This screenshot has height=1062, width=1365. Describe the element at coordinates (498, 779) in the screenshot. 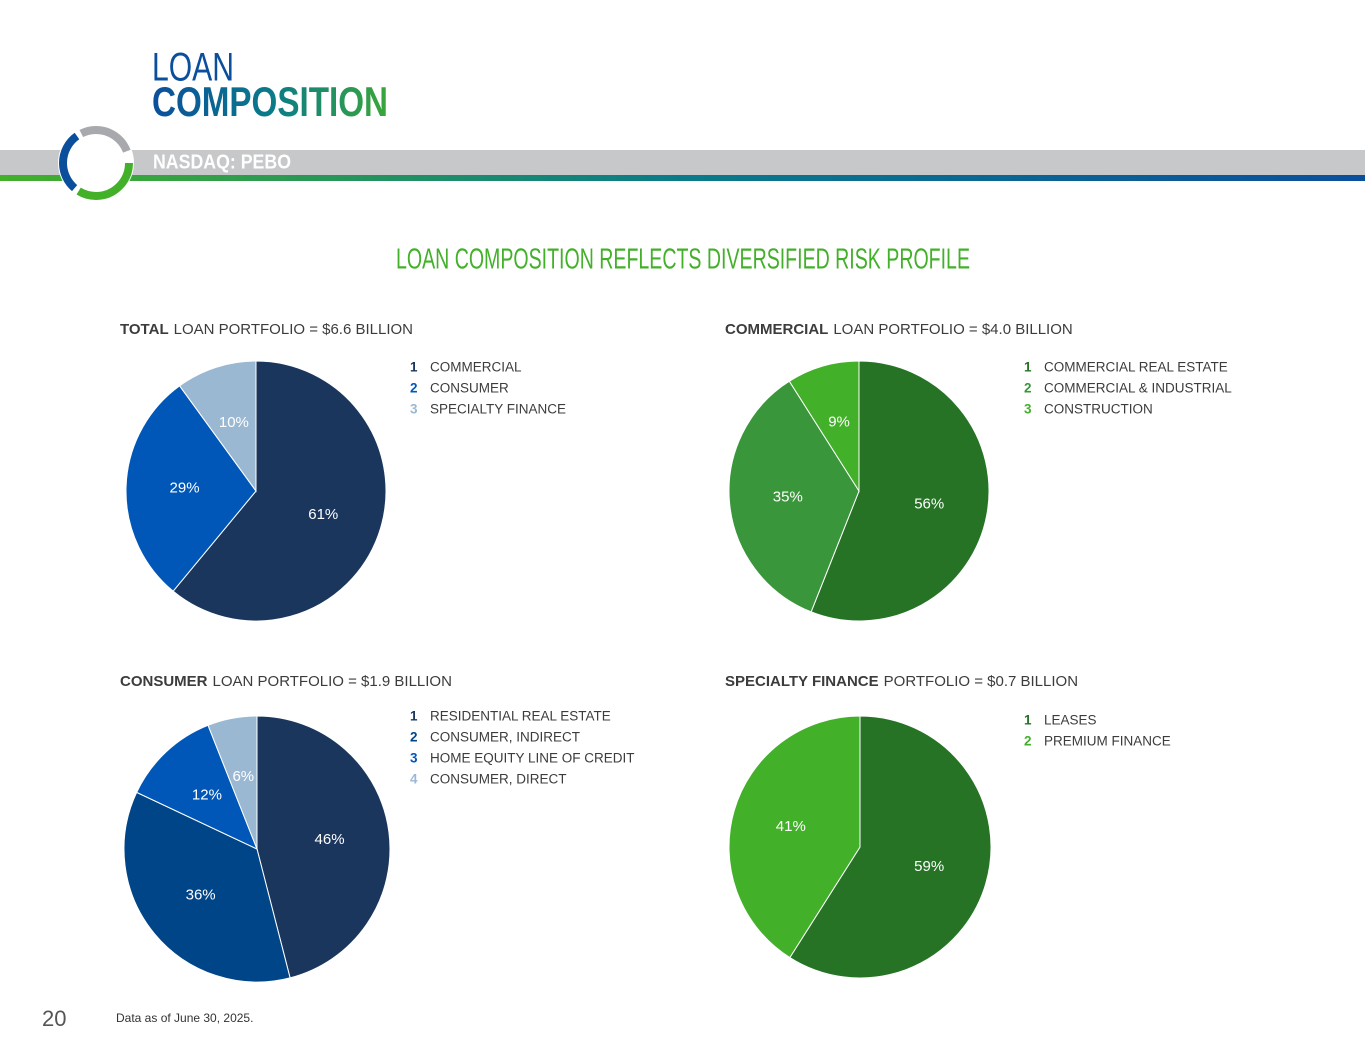

I see `legend-label: CONSUMER, DIRECT` at that location.